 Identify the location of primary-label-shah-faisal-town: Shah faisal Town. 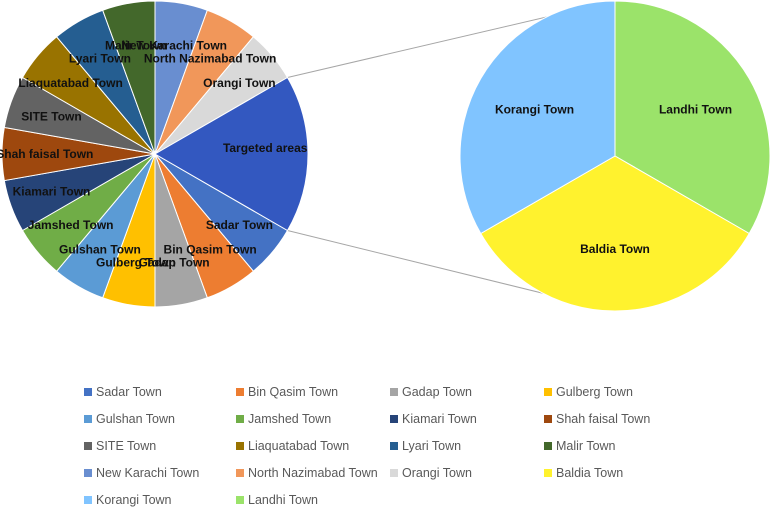
(46, 154).